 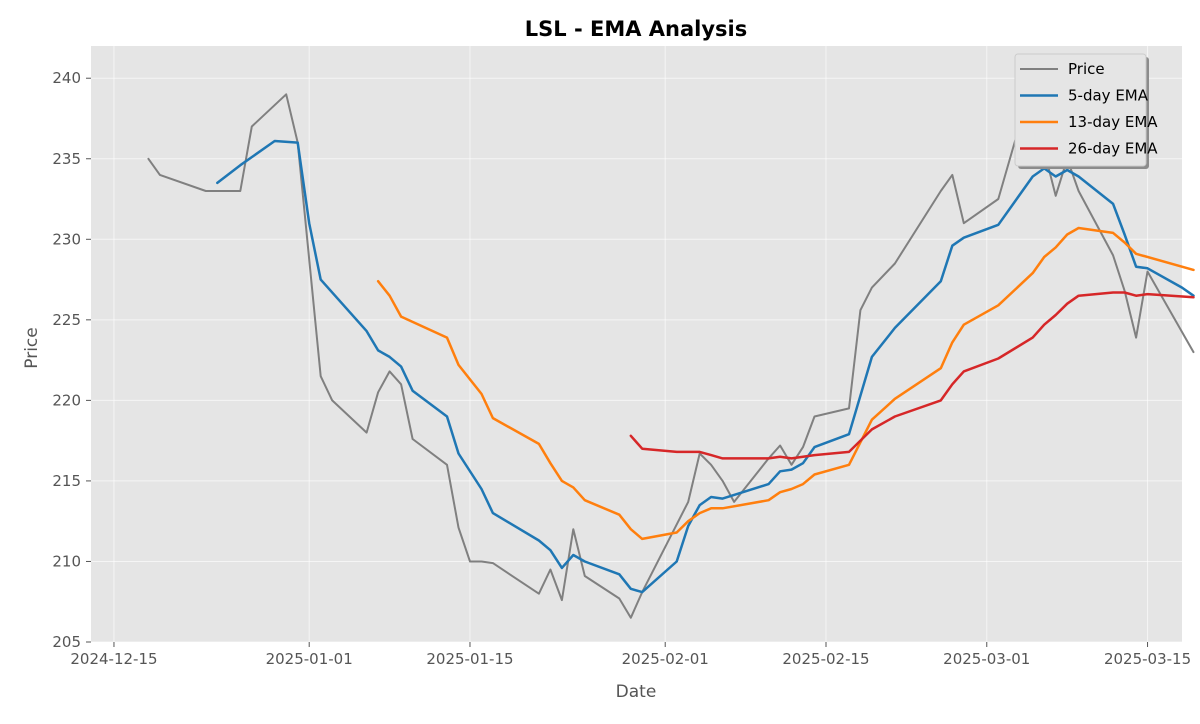 What do you see at coordinates (66, 159) in the screenshot?
I see `y-tick-label: 235` at bounding box center [66, 159].